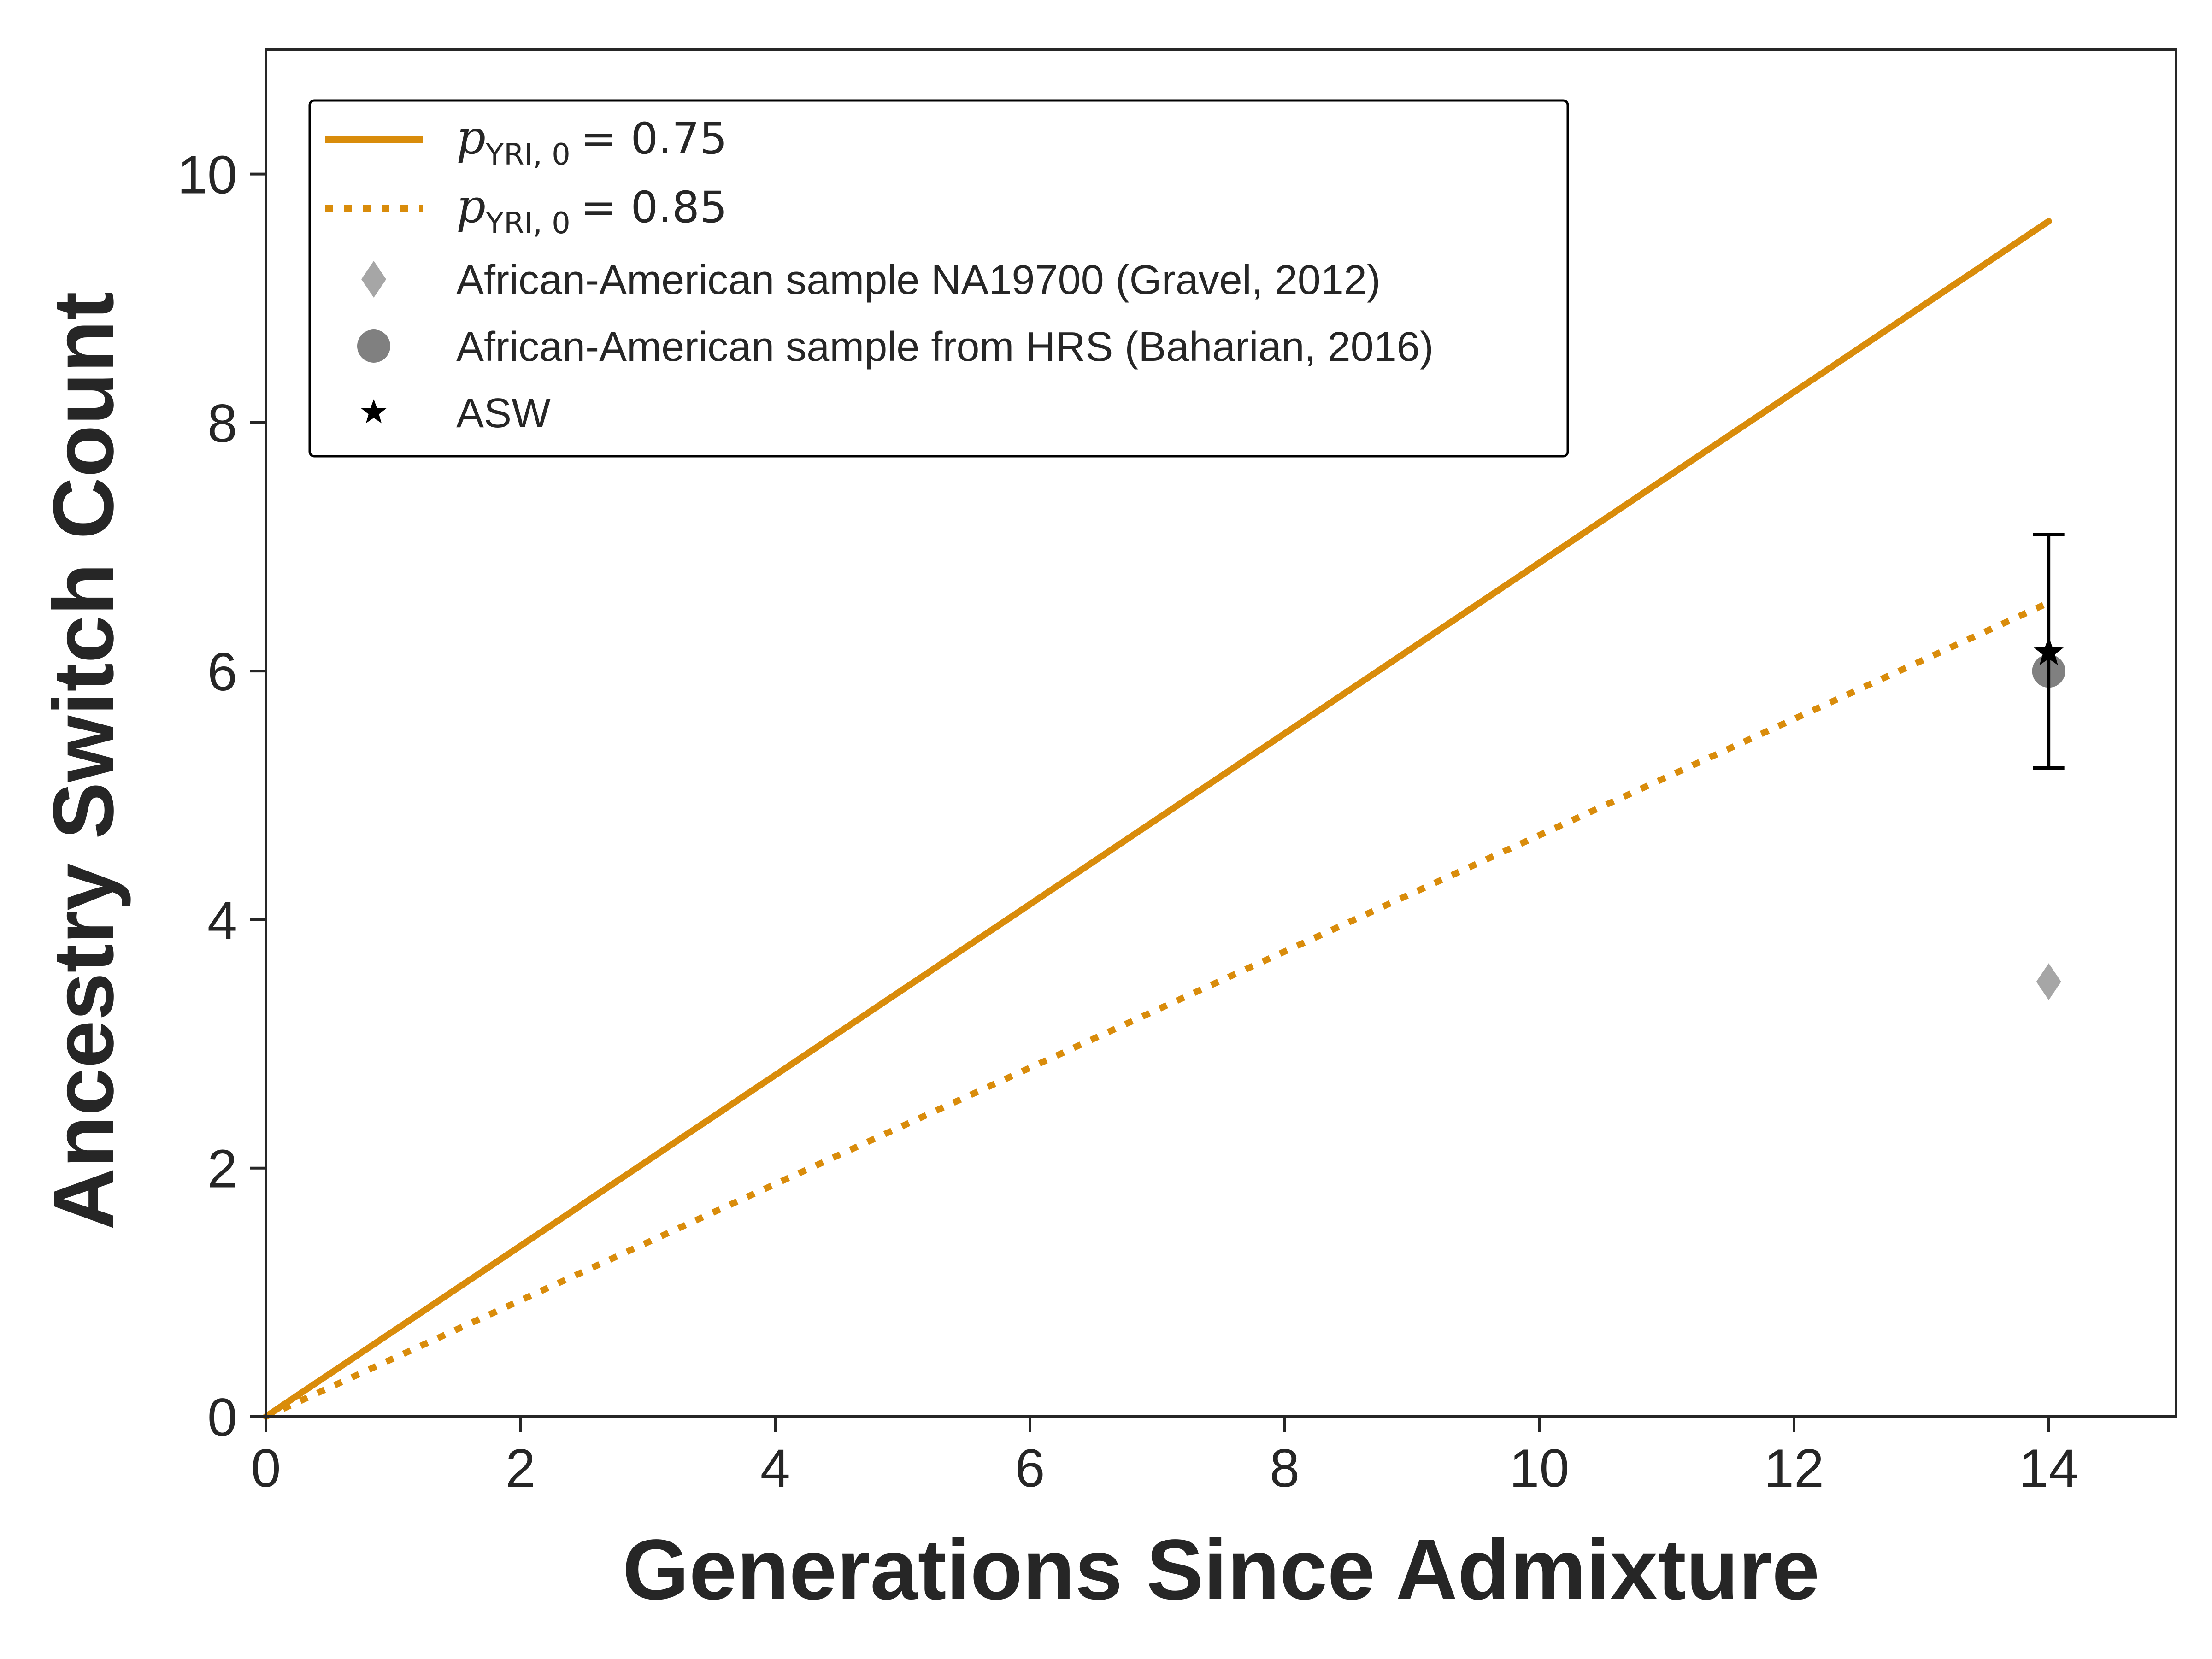 This screenshot has height=1659, width=2212. Describe the element at coordinates (503, 413) in the screenshot. I see `legend-label-star: ASW` at that location.